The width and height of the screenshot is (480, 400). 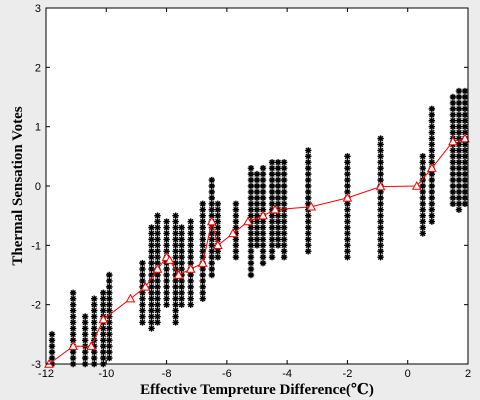 I want to click on y-tick-label: 0, so click(x=38, y=187).